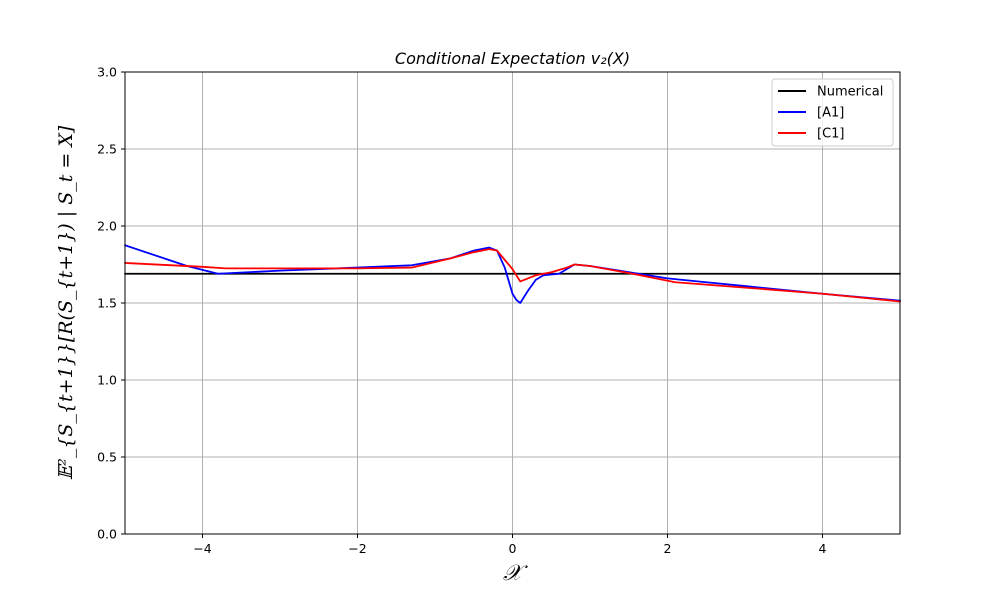 The image size is (1000, 600). I want to click on y-tick-label: 2.0, so click(107, 226).